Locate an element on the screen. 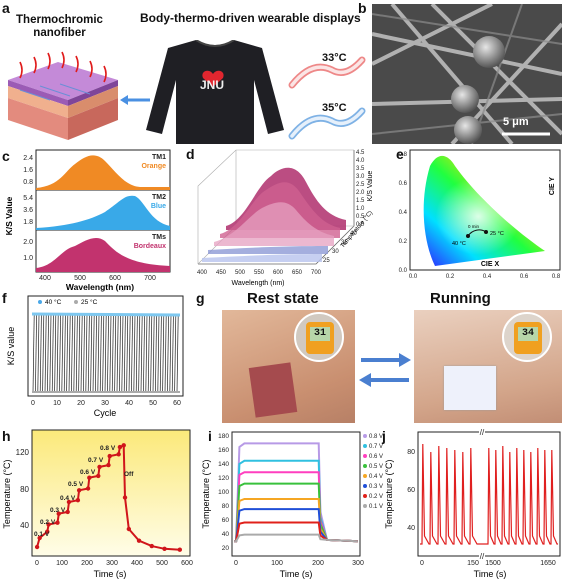 This screenshot has width=567, height=582. tm2-label: TM2 is located at coordinates (159, 197).